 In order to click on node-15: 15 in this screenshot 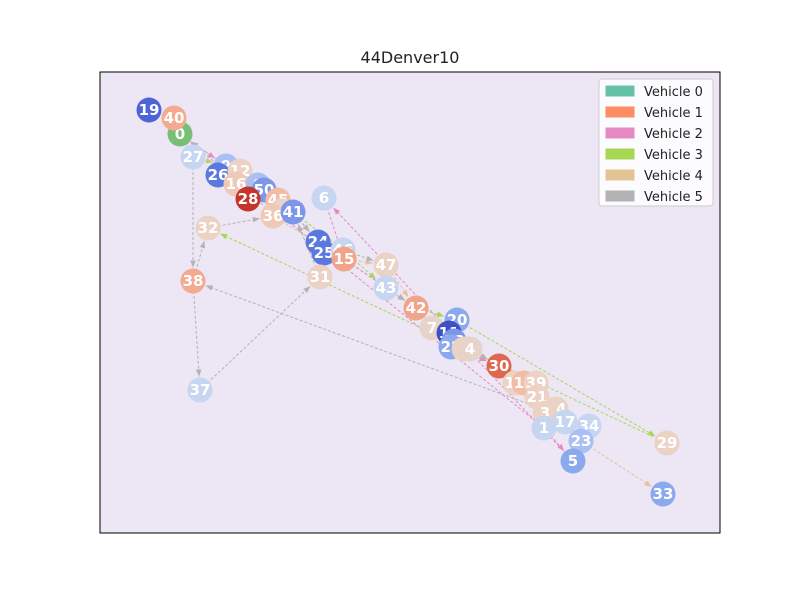, I will do `click(344, 259)`.